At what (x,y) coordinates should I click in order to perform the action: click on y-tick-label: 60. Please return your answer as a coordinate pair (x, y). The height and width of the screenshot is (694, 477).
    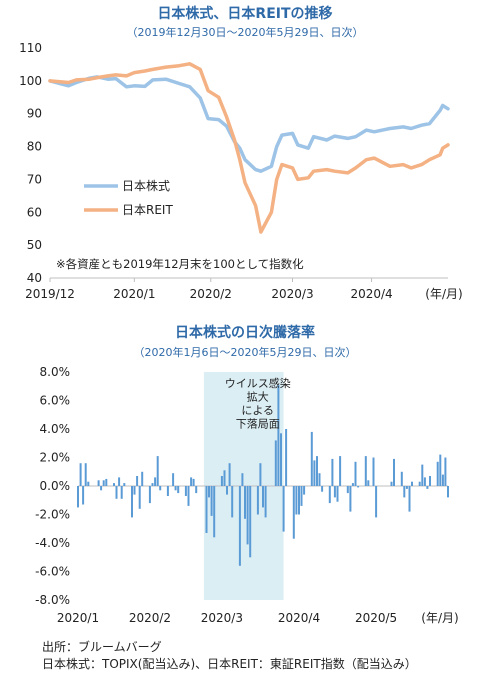
    Looking at the image, I should click on (34, 212).